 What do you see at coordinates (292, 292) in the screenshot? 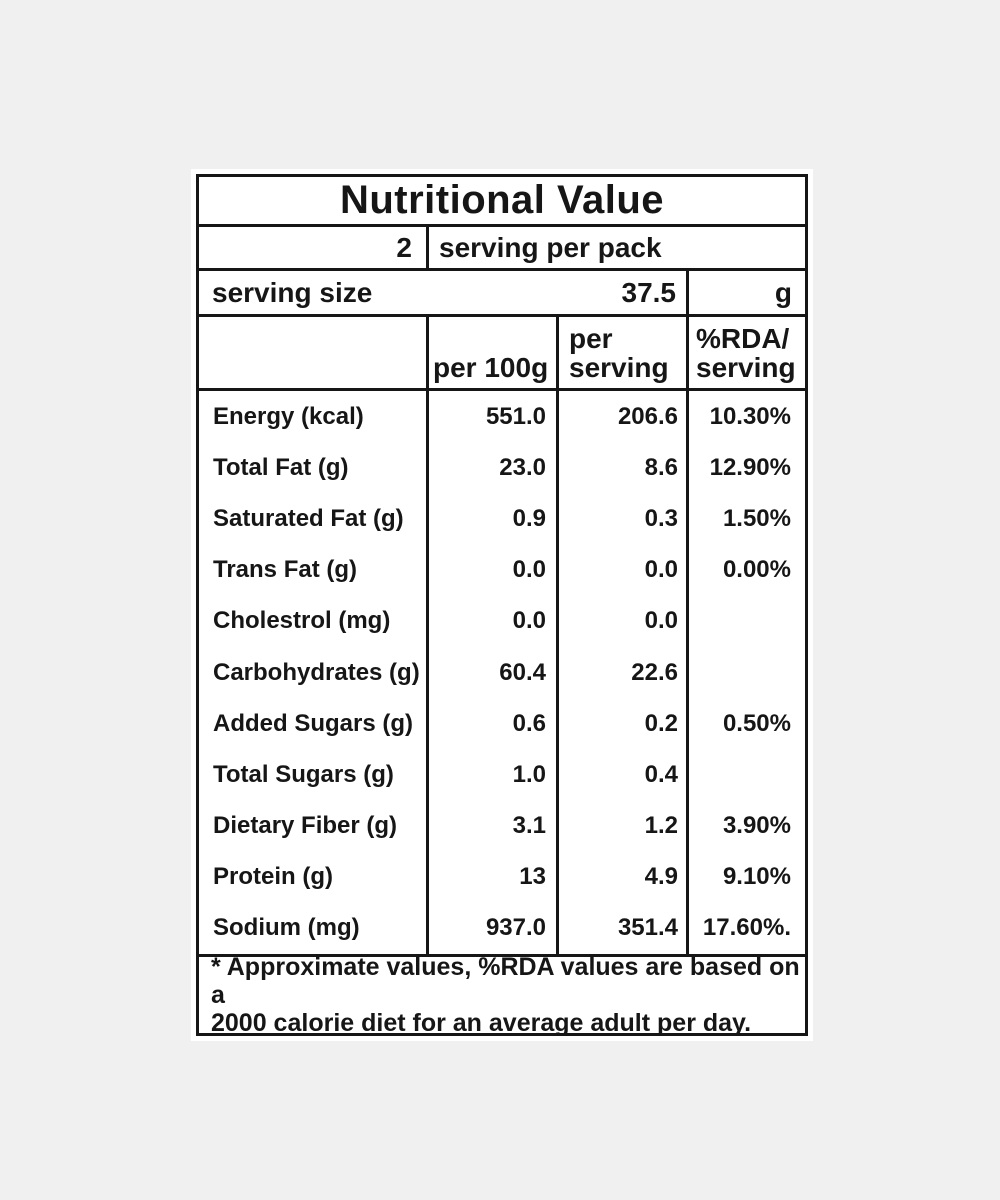
I see `serving-size-label: serving size` at bounding box center [292, 292].